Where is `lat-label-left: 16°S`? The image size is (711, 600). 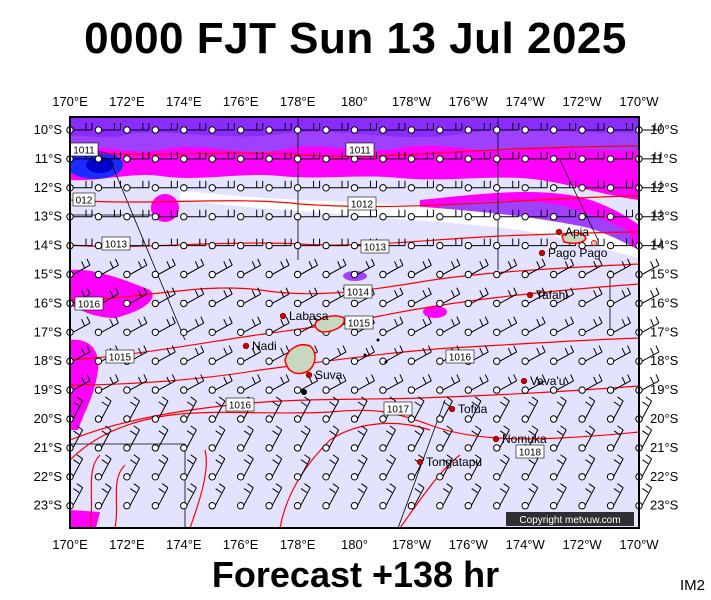
lat-label-left: 16°S is located at coordinates (48, 302).